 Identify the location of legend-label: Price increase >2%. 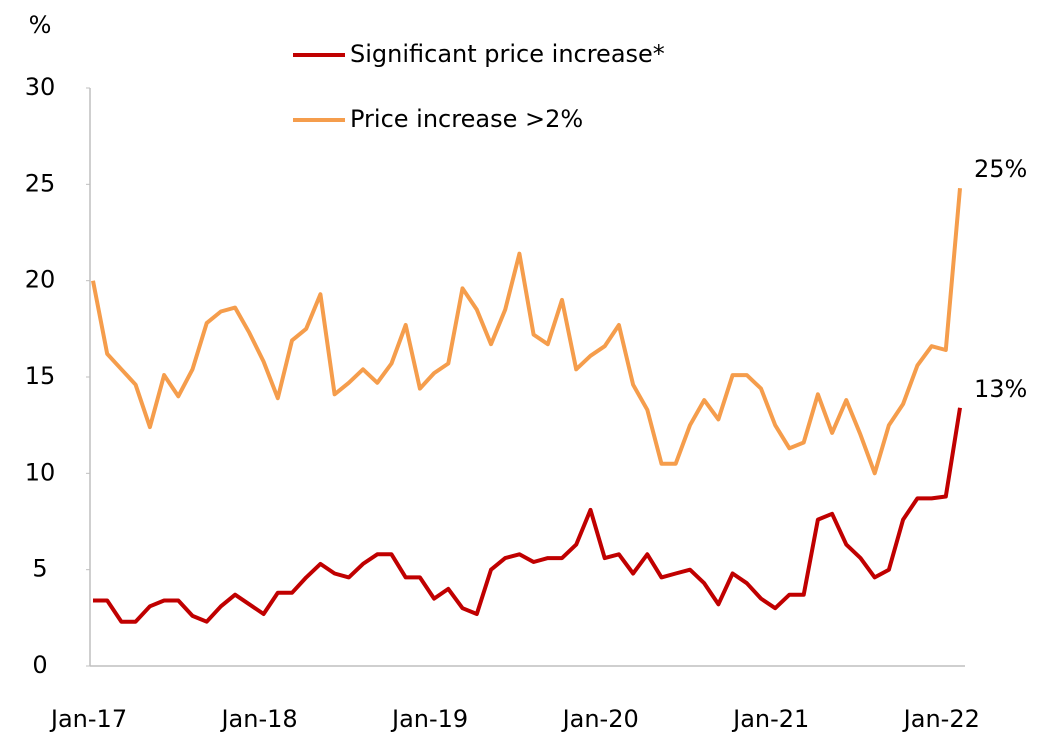
(466, 119).